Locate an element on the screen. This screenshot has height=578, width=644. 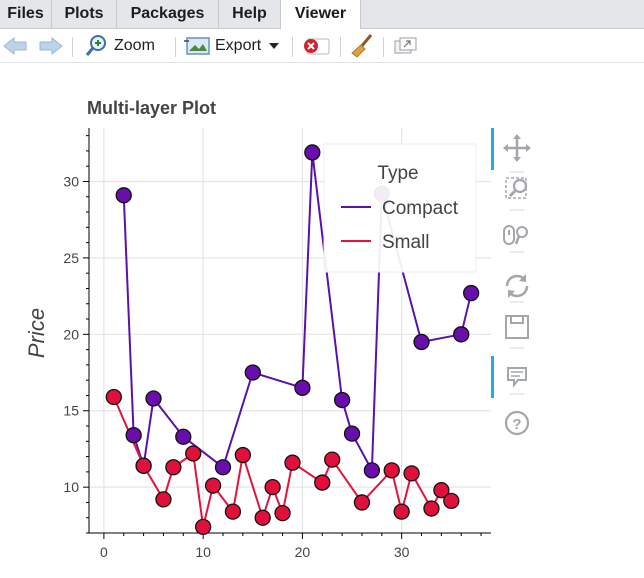
export-button: Export is located at coordinates (232, 46).